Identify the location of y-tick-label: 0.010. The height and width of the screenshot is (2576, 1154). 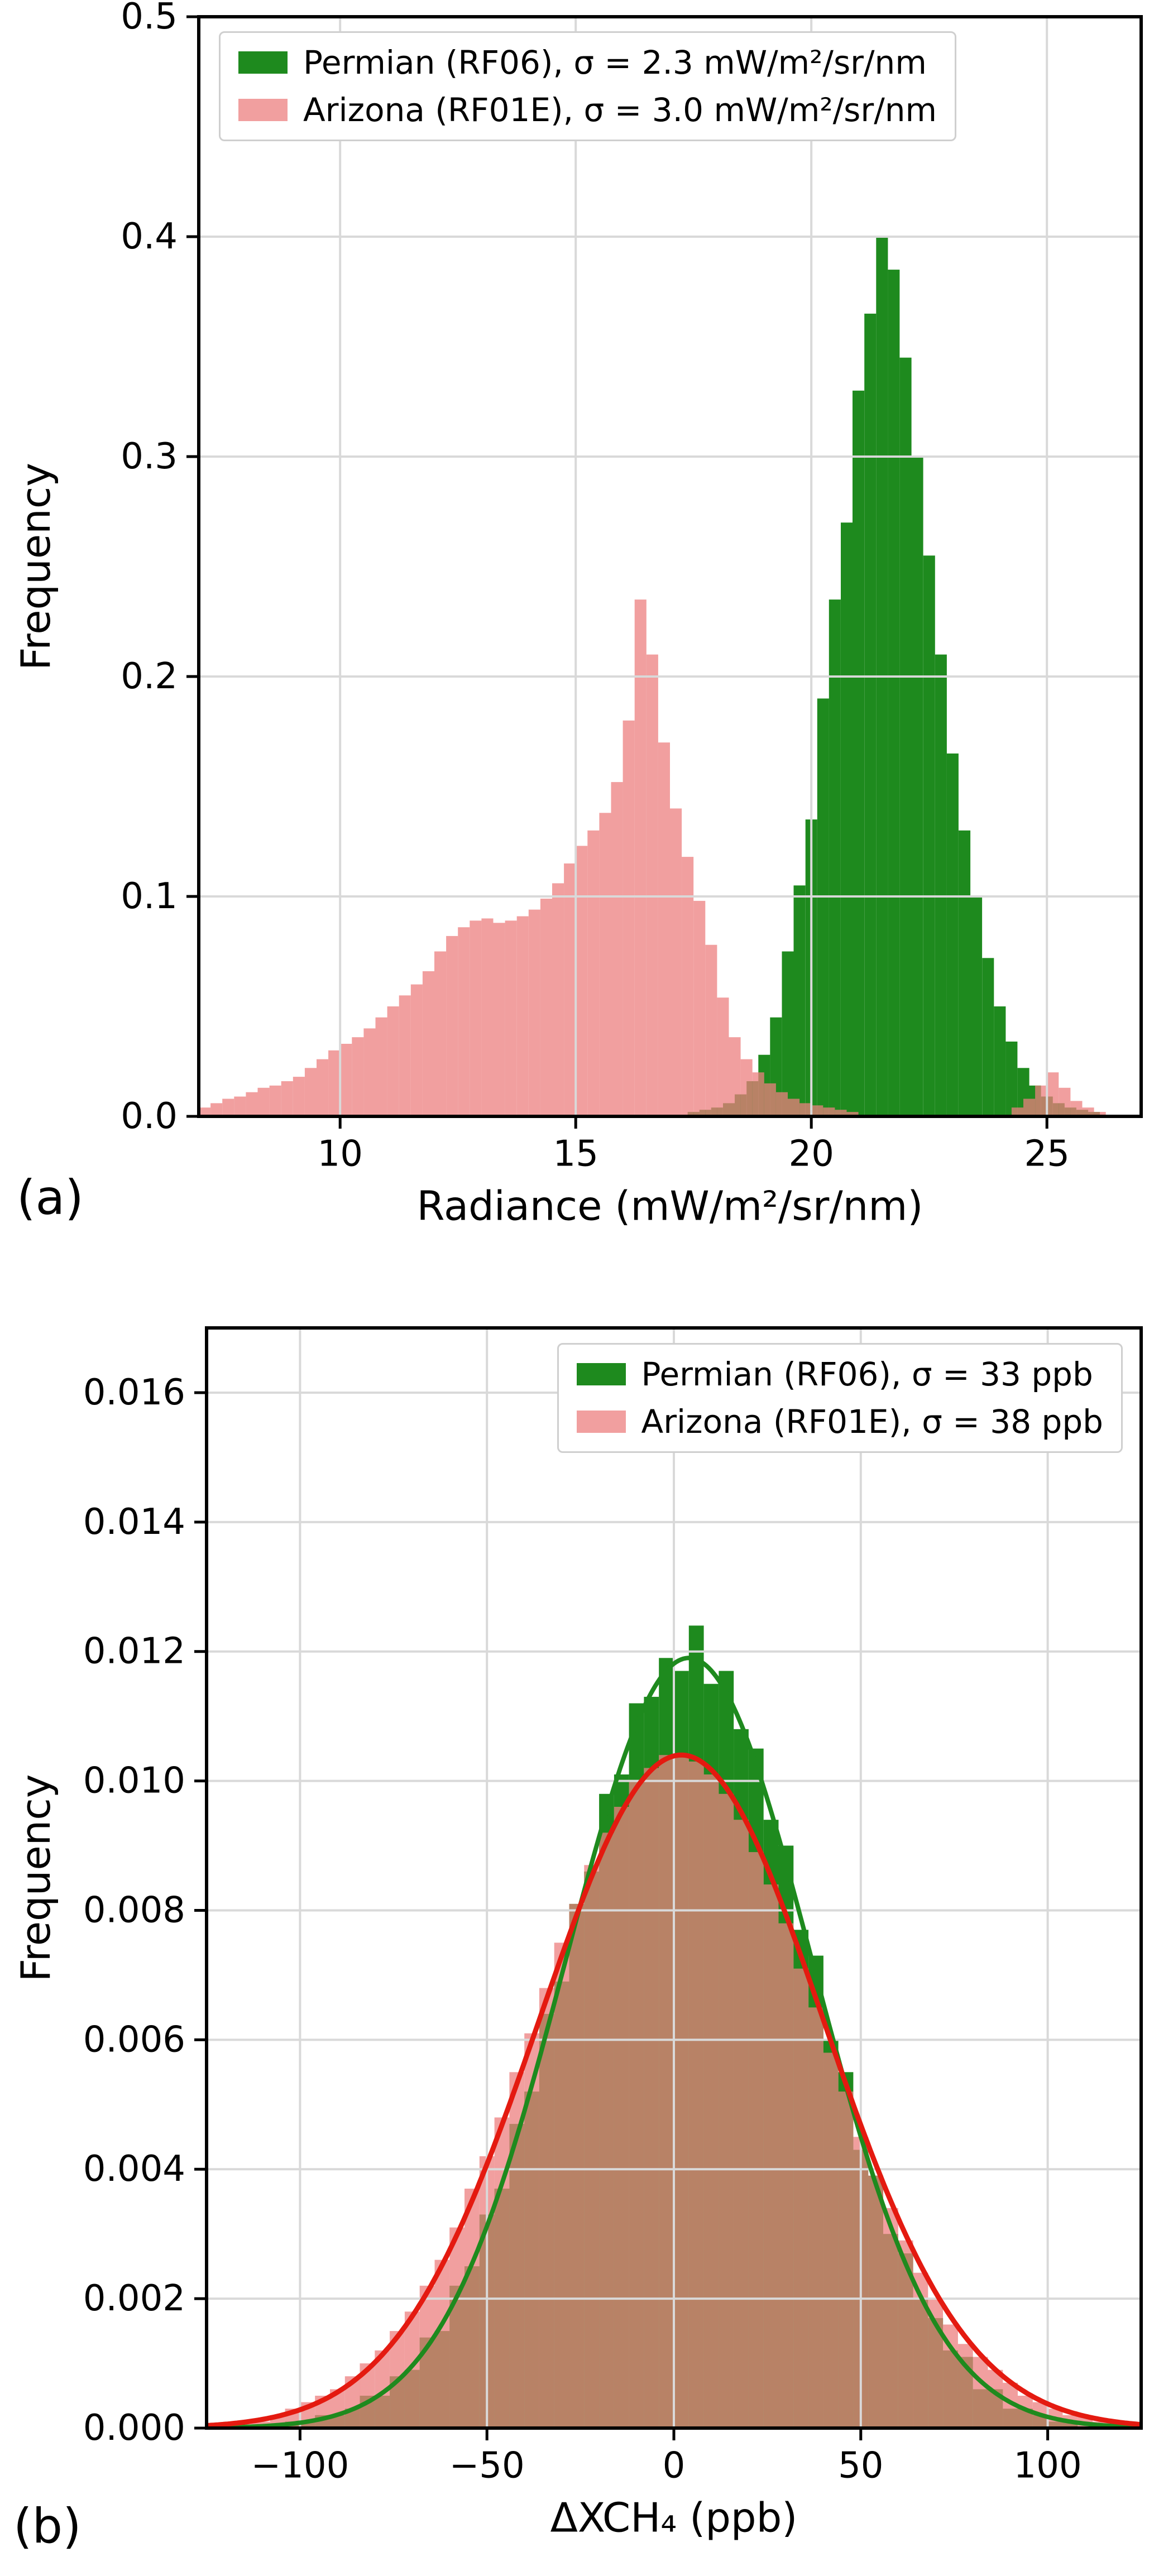
(134, 1781).